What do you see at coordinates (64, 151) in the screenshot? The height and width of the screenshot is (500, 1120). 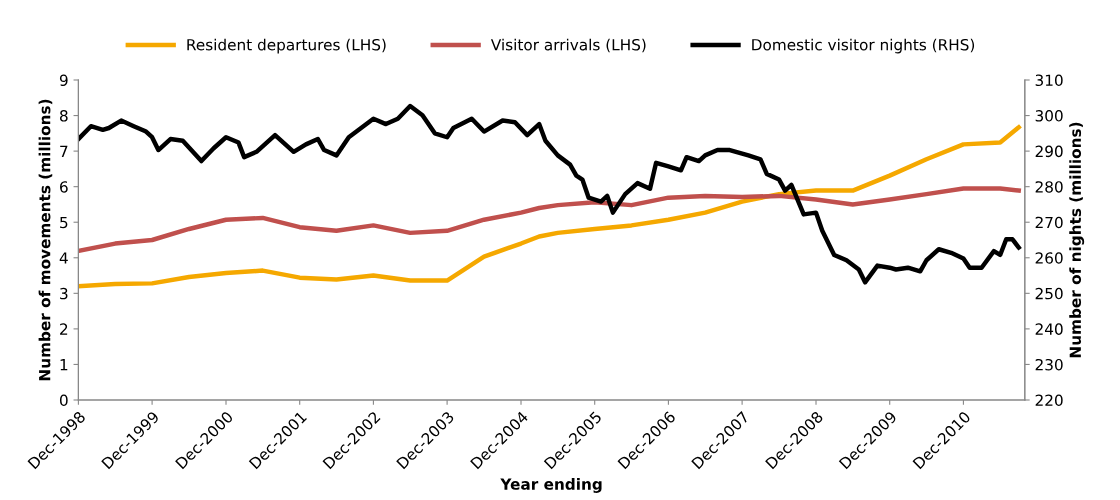 I see `y-tick-label: 7` at bounding box center [64, 151].